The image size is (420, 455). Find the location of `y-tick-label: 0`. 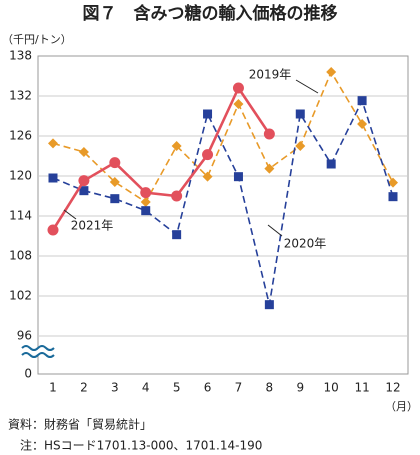

y-tick-label: 0 is located at coordinates (28, 374).